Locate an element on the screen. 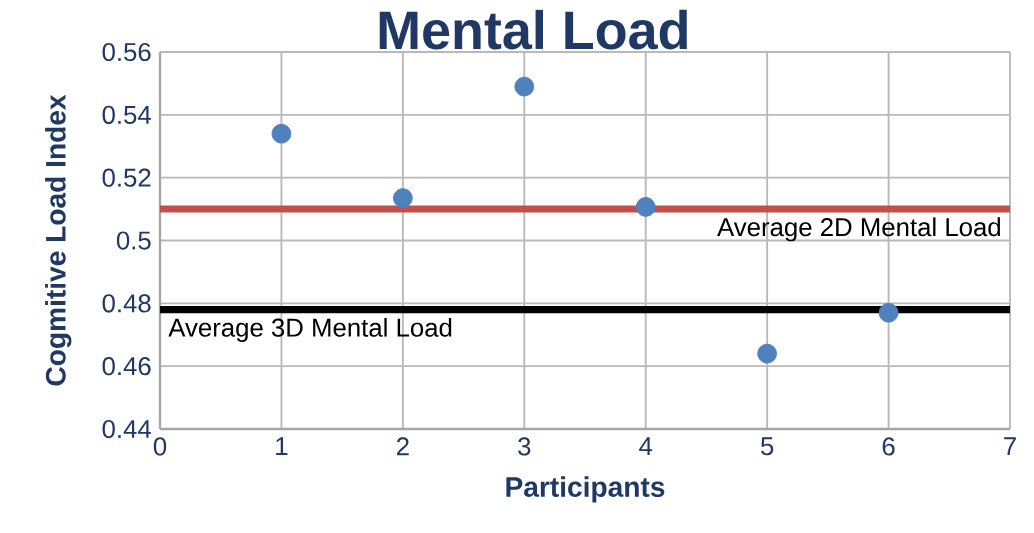 The width and height of the screenshot is (1034, 533). ref-line-label: Average 2D Mental Load is located at coordinates (858, 229).